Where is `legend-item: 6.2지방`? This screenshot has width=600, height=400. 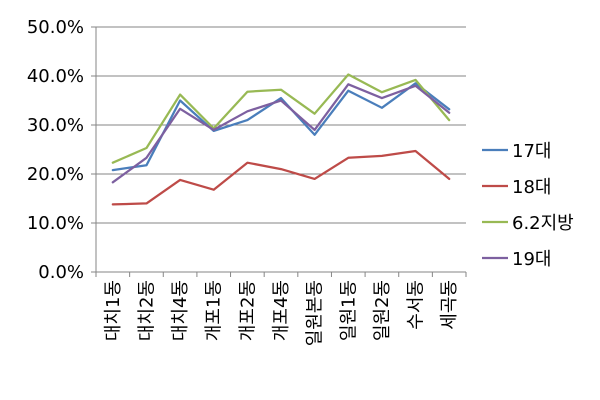 legend-item: 6.2지방 is located at coordinates (528, 223).